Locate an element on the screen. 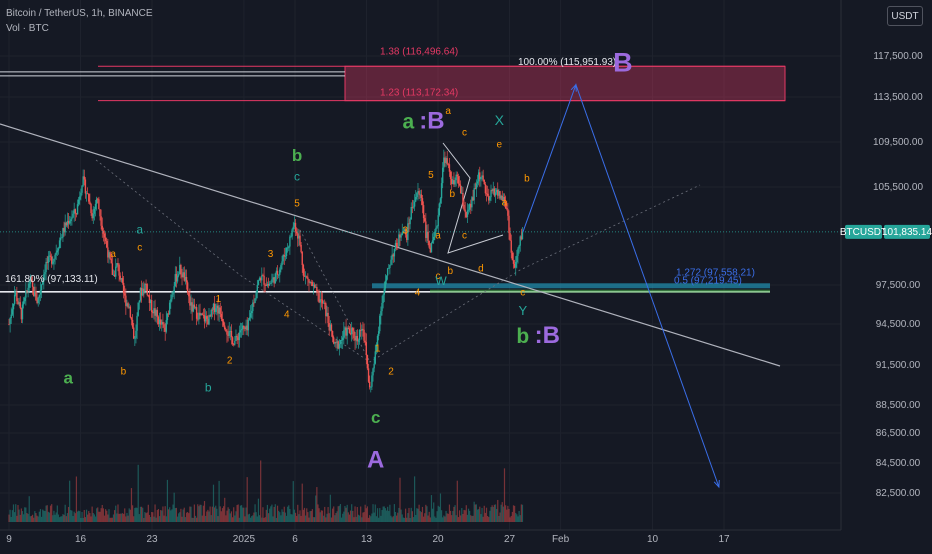 The height and width of the screenshot is (554, 932). y-tick-label: 88,500.00 is located at coordinates (898, 405).